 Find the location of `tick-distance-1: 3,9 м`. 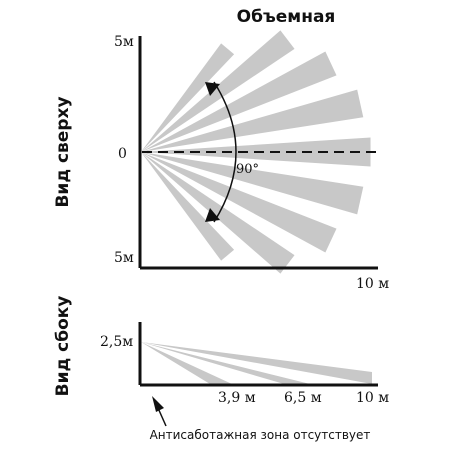

tick-distance-1: 3,9 м is located at coordinates (237, 398).